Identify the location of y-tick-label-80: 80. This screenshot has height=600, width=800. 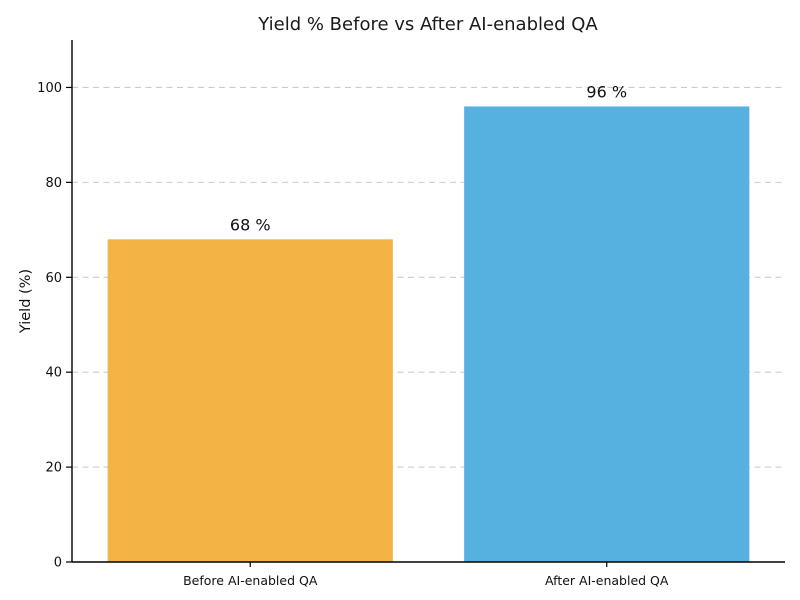
(53, 183).